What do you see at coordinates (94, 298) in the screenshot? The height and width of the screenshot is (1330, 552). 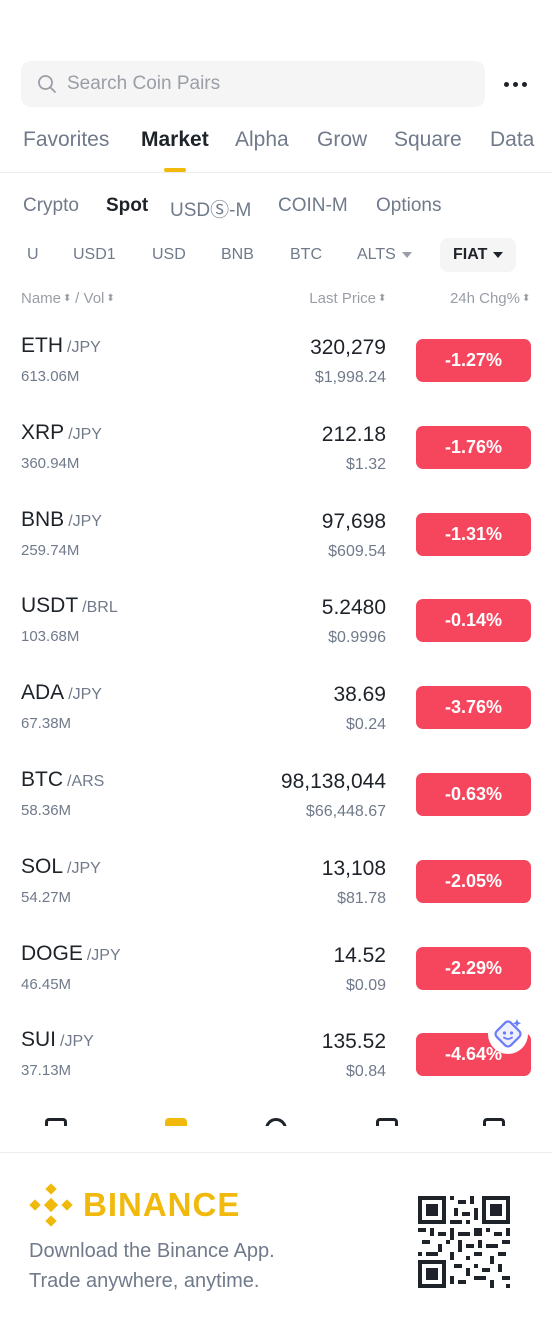 I see `vol-header-label: Vol` at bounding box center [94, 298].